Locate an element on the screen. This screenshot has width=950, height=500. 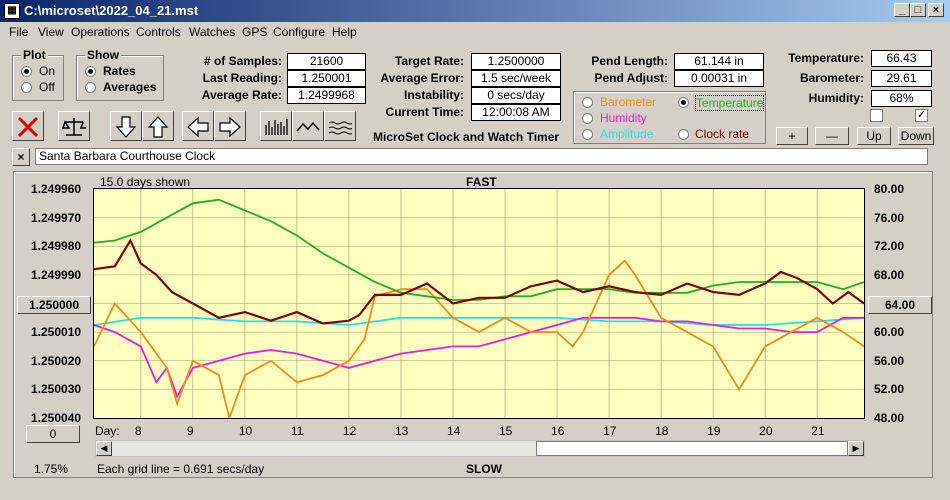
day-tick-label: 11 is located at coordinates (297, 431).